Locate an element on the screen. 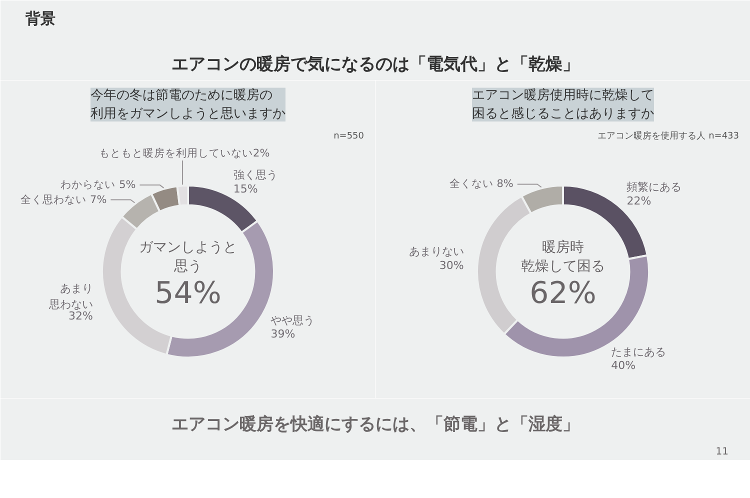  text: 乾燥して困る is located at coordinates (563, 266).